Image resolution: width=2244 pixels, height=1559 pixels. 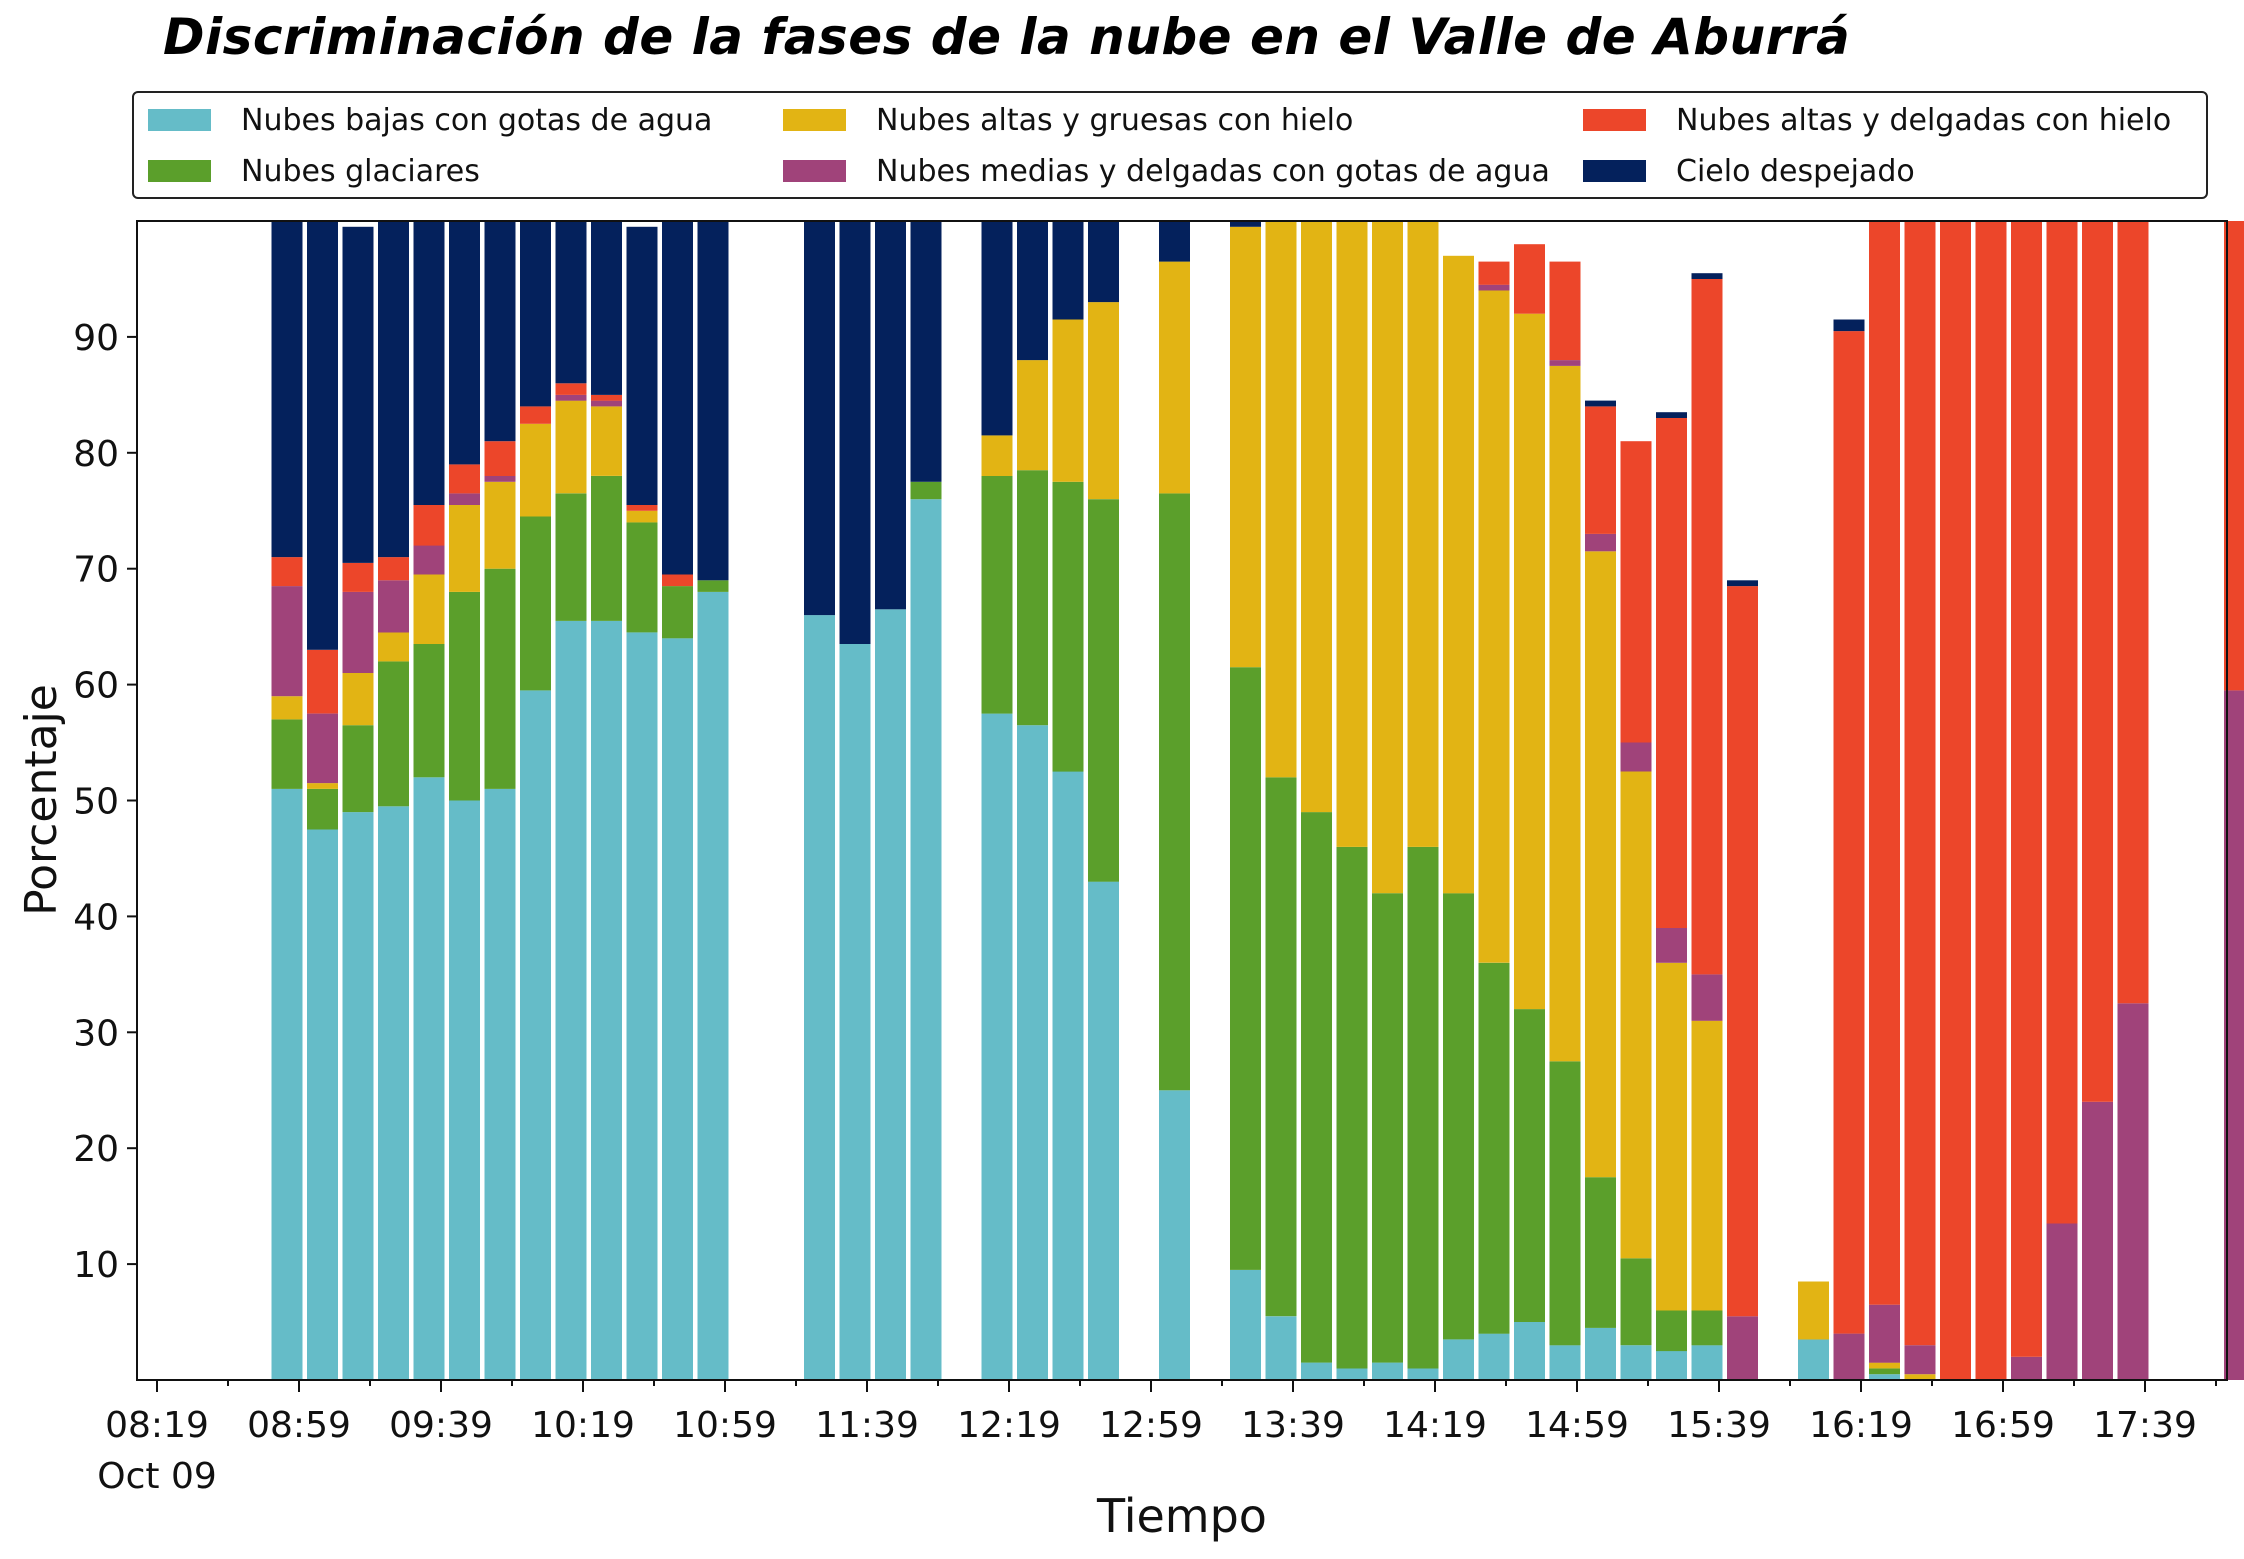 What do you see at coordinates (867, 1425) in the screenshot?
I see `x-tick-label: 11:39` at bounding box center [867, 1425].